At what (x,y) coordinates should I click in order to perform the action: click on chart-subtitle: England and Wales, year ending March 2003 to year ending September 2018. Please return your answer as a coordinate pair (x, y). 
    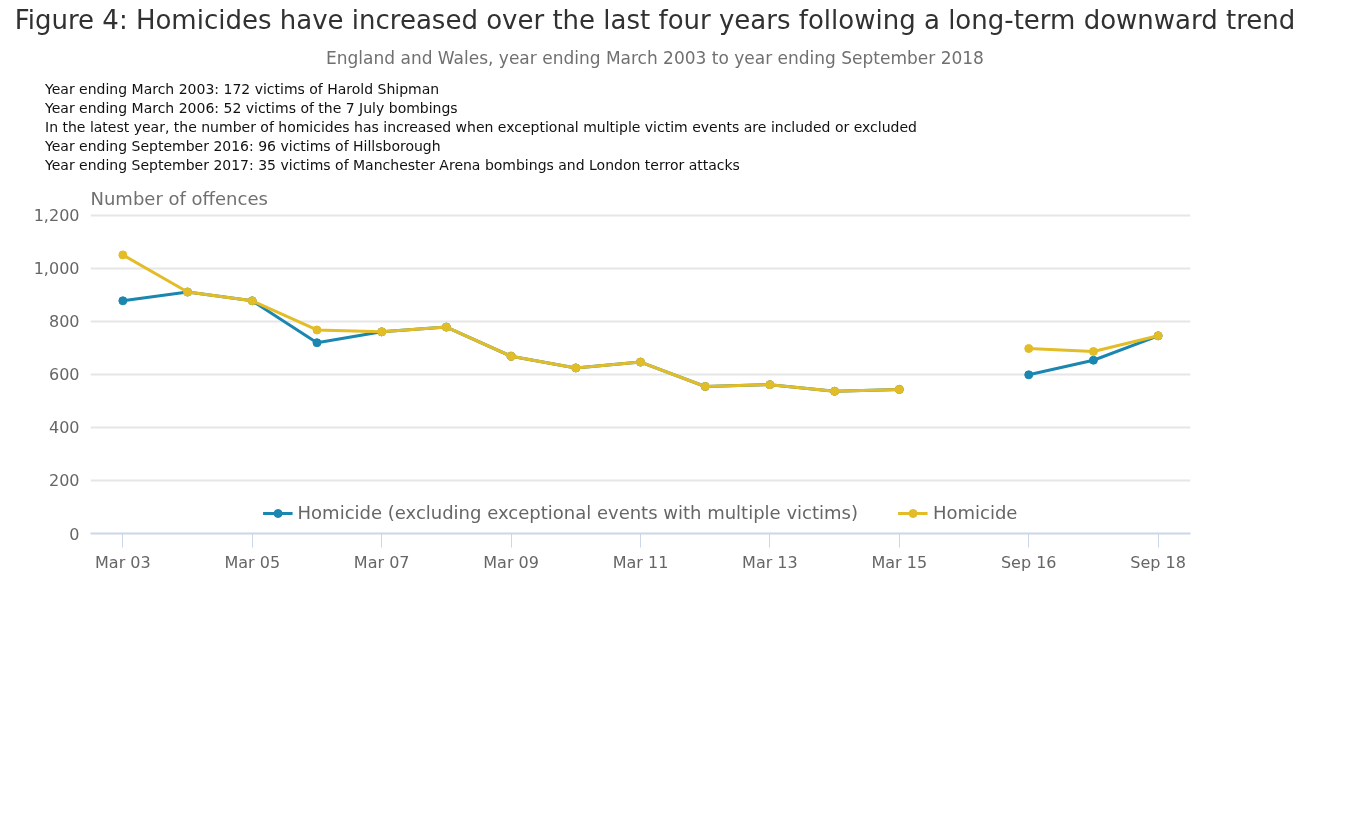
    Looking at the image, I should click on (655, 59).